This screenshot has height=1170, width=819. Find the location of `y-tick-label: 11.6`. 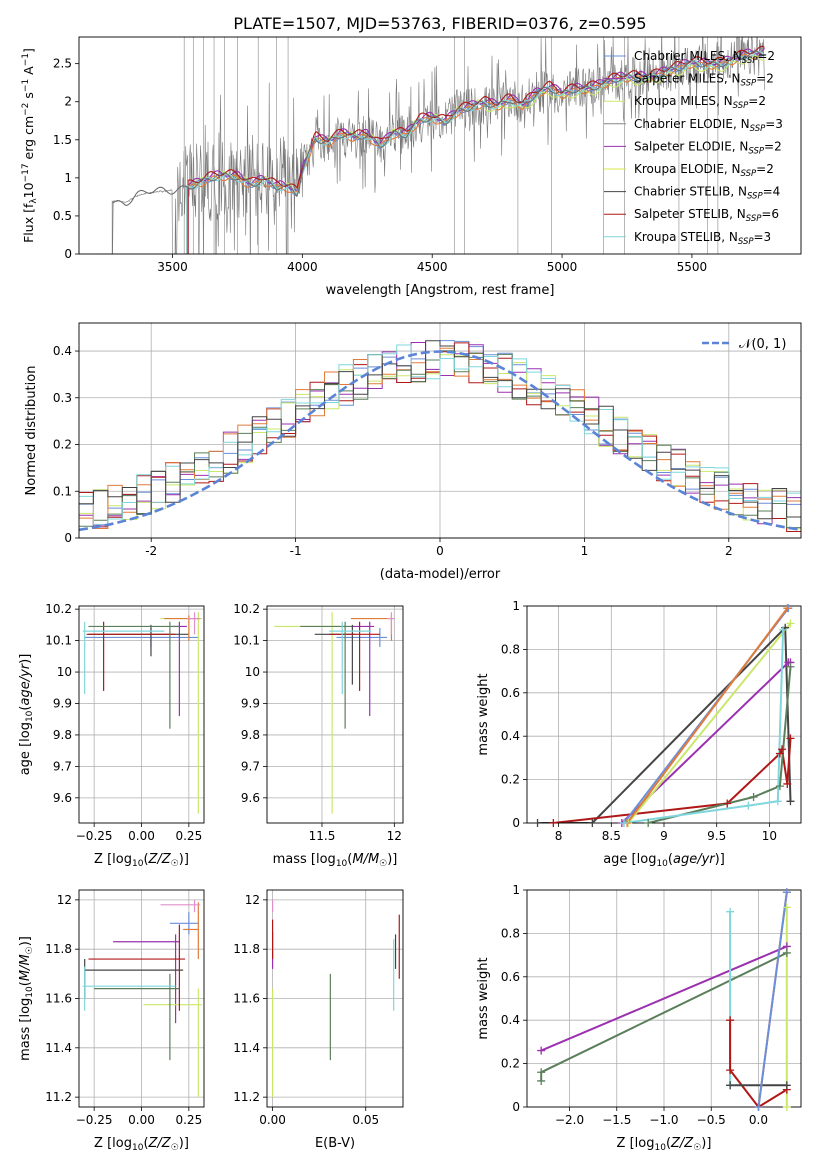

y-tick-label: 11.6 is located at coordinates (58, 999).